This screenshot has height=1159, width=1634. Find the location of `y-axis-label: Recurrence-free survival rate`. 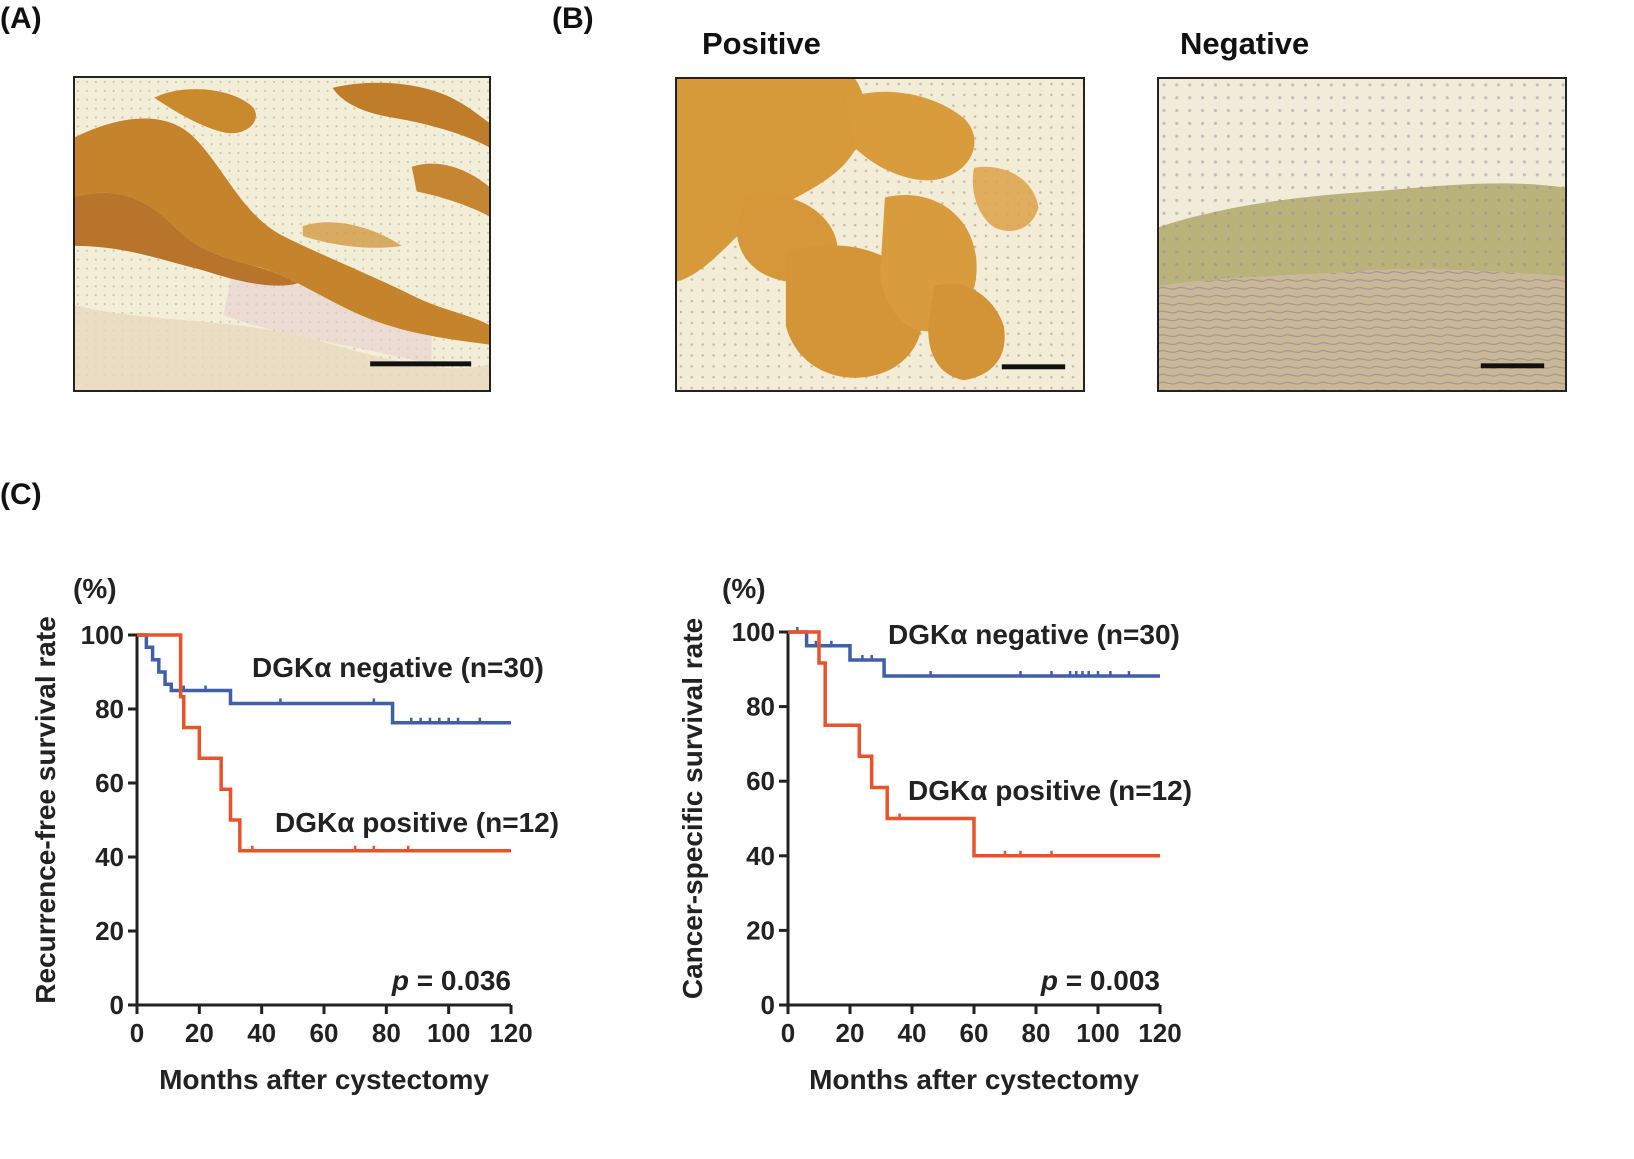

y-axis-label: Recurrence-free survival rate is located at coordinates (45, 810).